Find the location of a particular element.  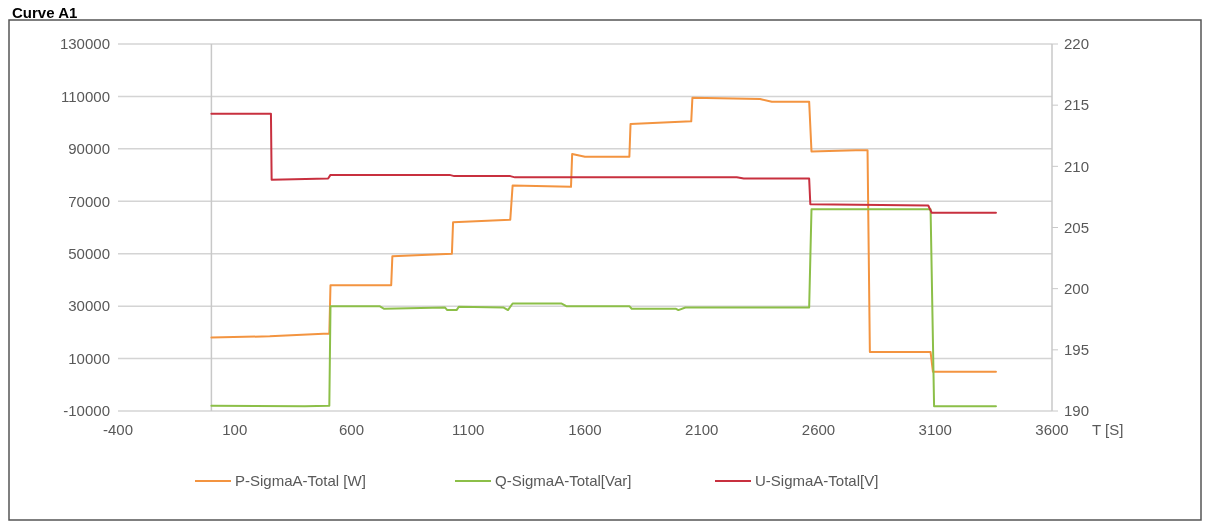

y2-tick-label: 190 is located at coordinates (1077, 411).